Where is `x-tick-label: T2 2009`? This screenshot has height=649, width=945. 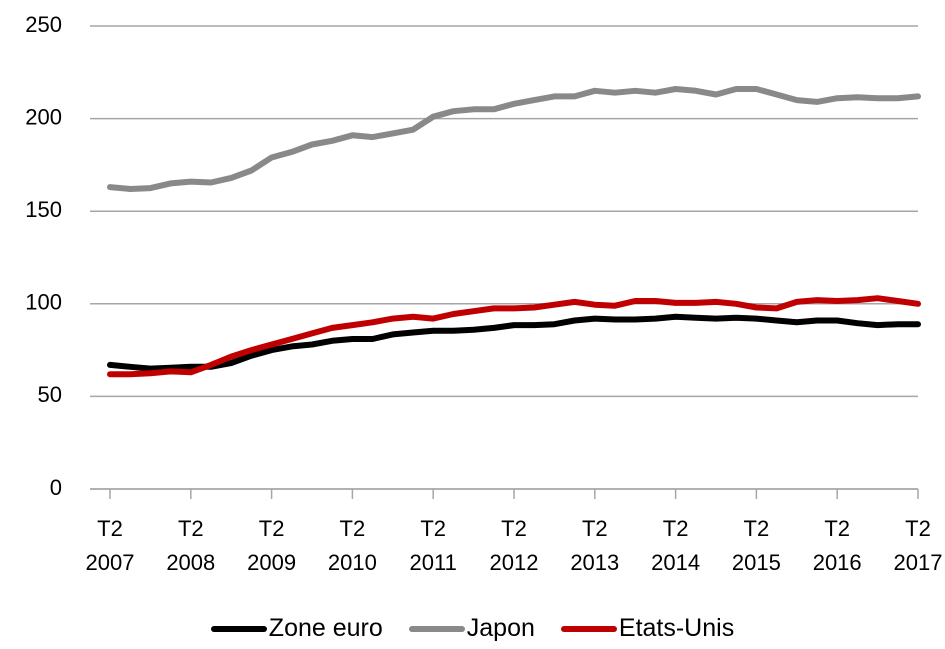 x-tick-label: T2 2009 is located at coordinates (272, 545).